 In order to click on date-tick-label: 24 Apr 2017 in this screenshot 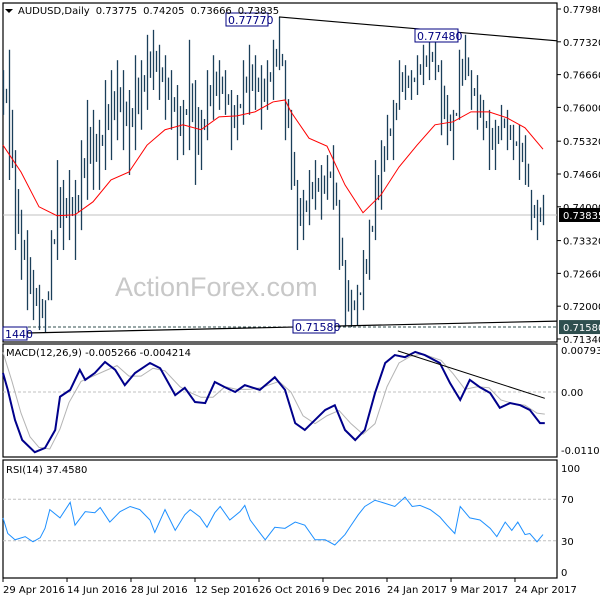, I will do `click(546, 590)`.